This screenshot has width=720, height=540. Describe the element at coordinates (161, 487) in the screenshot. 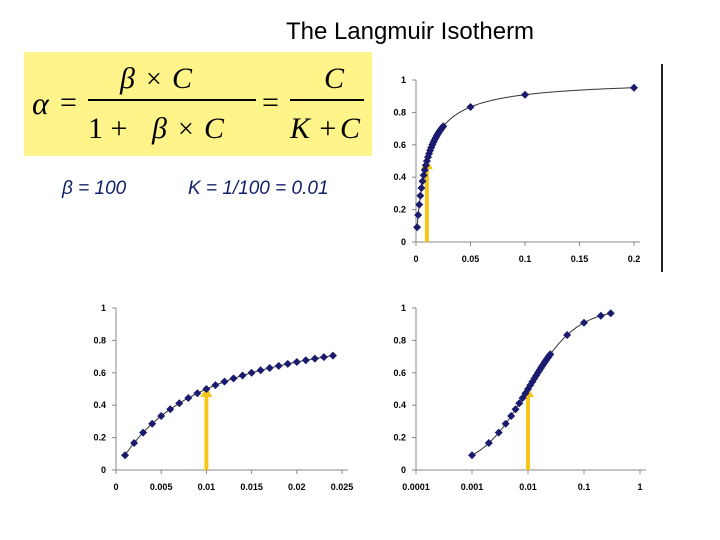

I see `x-tick-label: 0.005` at that location.